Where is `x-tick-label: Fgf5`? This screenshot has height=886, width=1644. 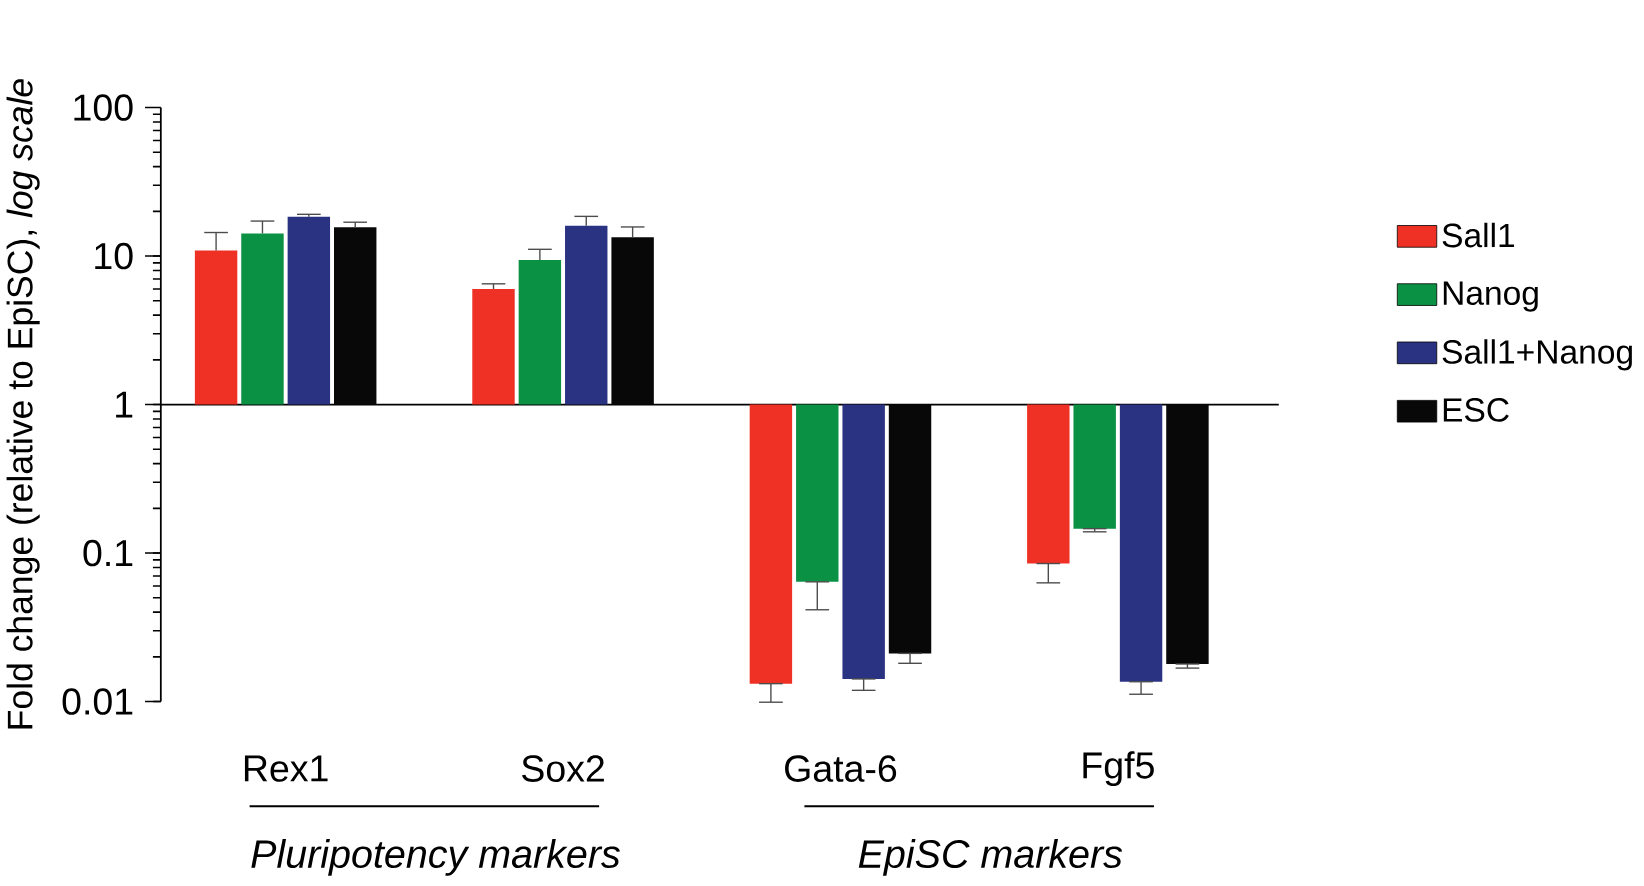 x-tick-label: Fgf5 is located at coordinates (1118, 769).